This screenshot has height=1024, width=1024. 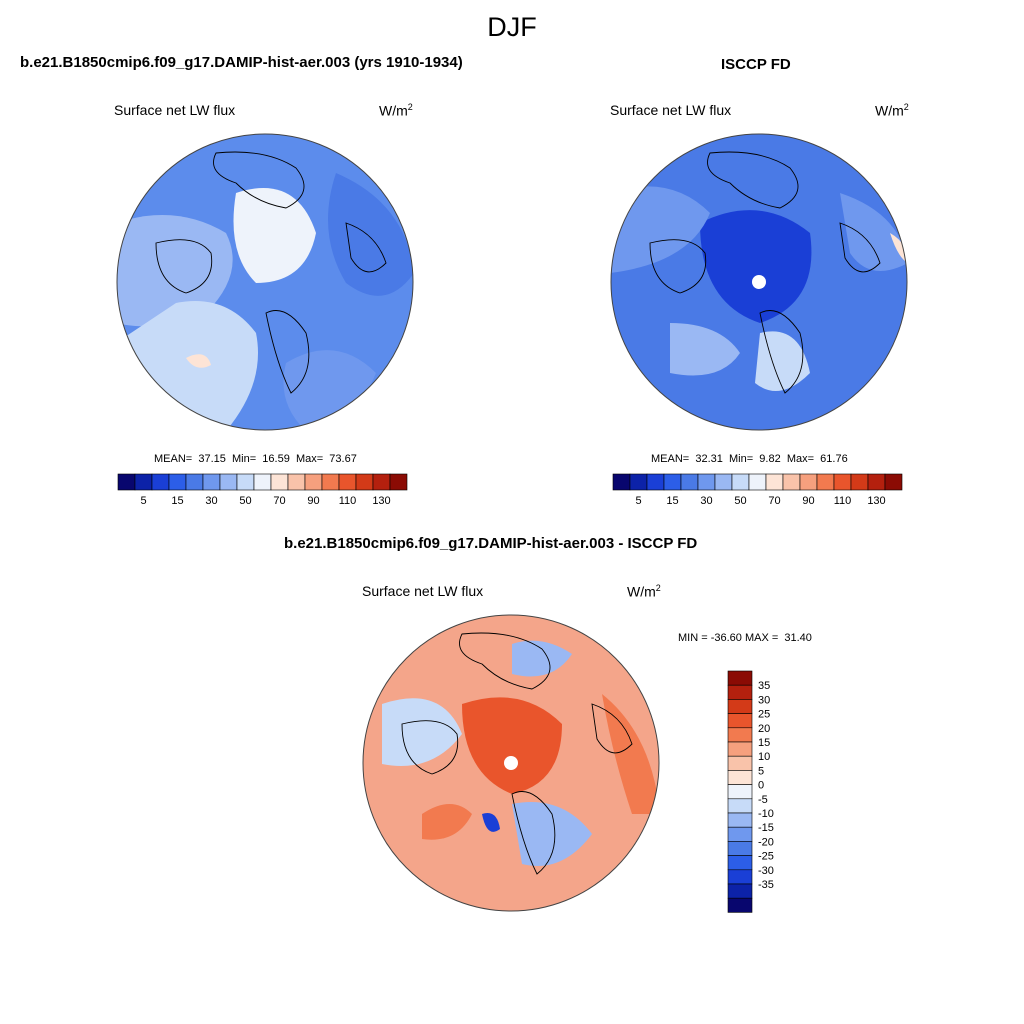 I want to click on region-dark-arctic, so click(x=756, y=266).